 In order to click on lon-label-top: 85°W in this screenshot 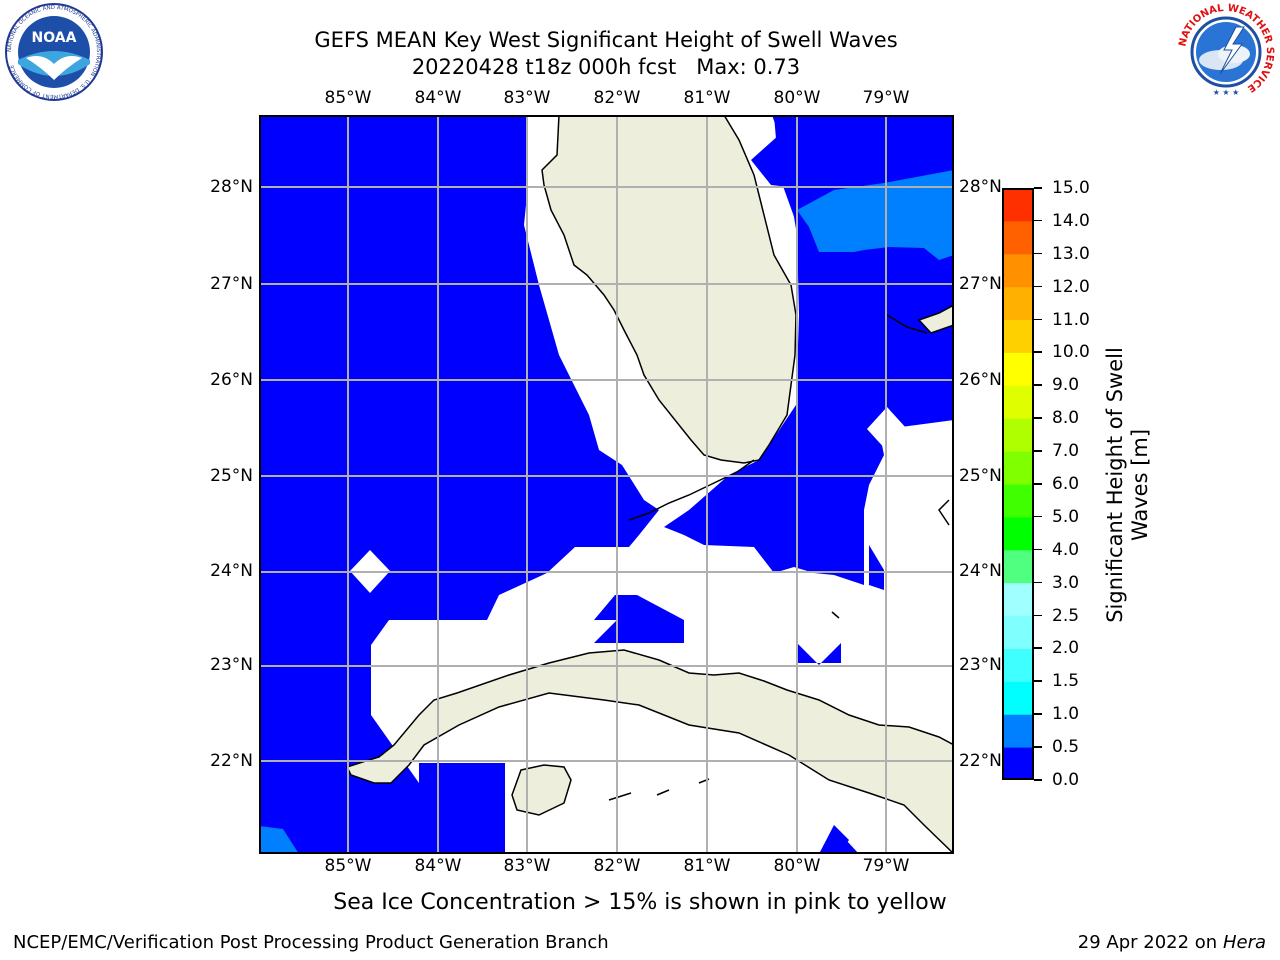, I will do `click(348, 98)`.